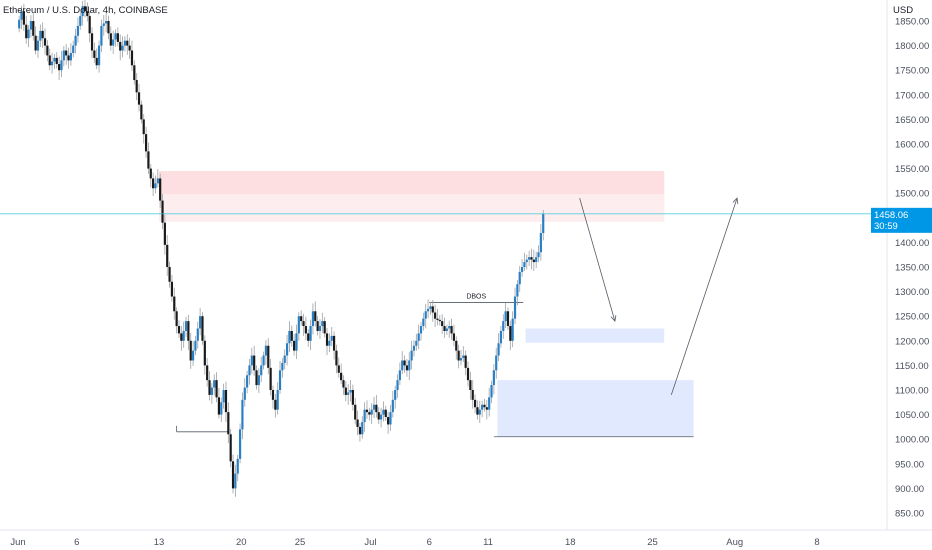 The image size is (932, 550). I want to click on x-tick-label: Jun, so click(17, 542).